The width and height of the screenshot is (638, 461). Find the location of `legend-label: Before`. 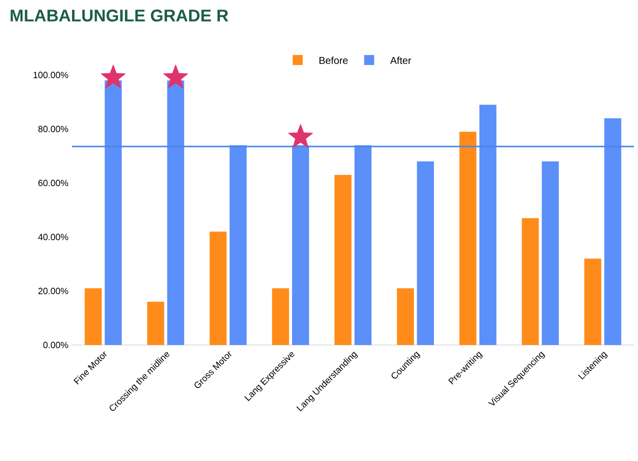

legend-label: Before is located at coordinates (334, 60).